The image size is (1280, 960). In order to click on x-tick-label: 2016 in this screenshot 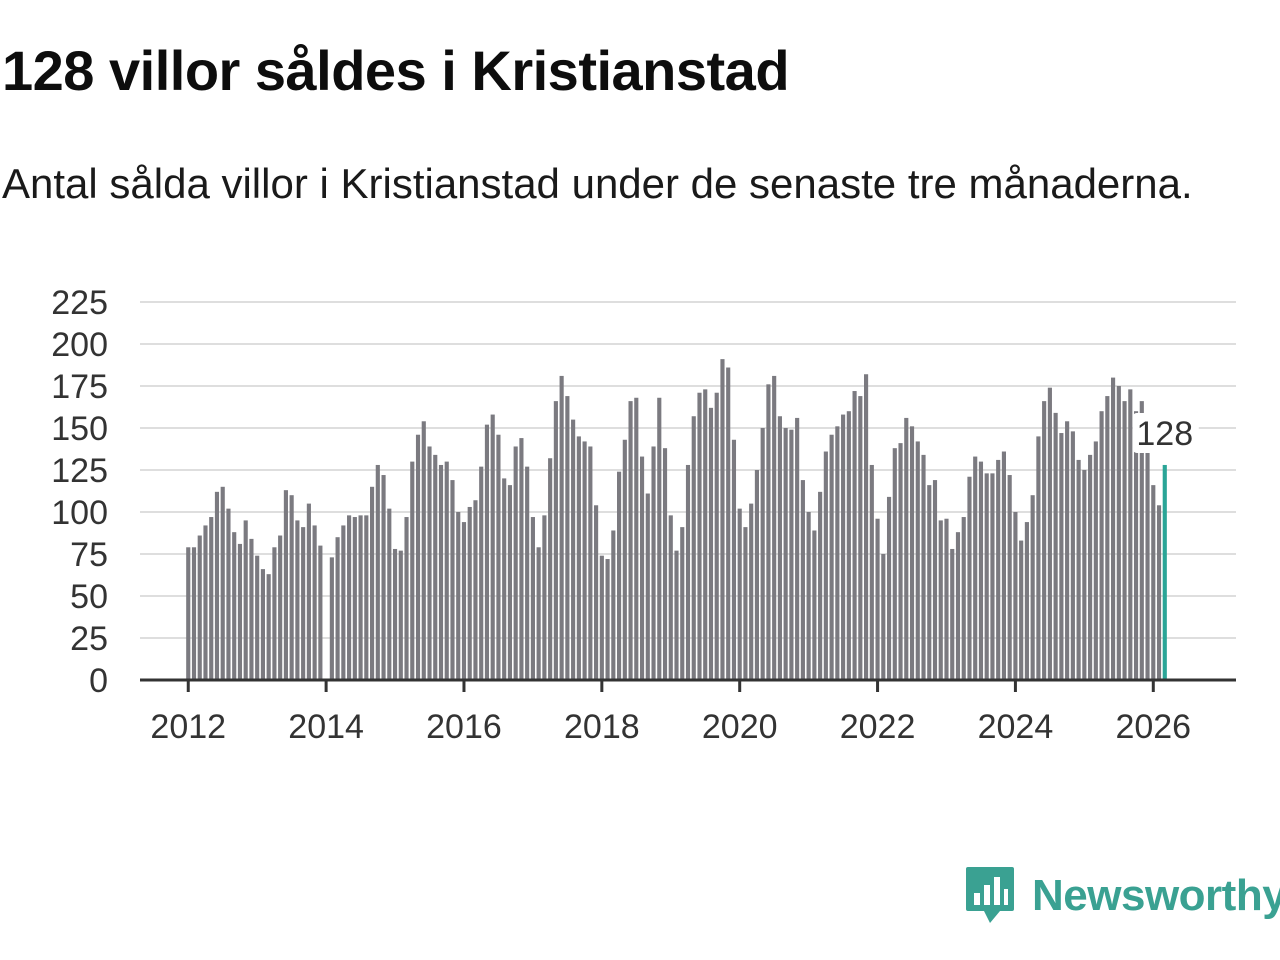, I will do `click(464, 727)`.